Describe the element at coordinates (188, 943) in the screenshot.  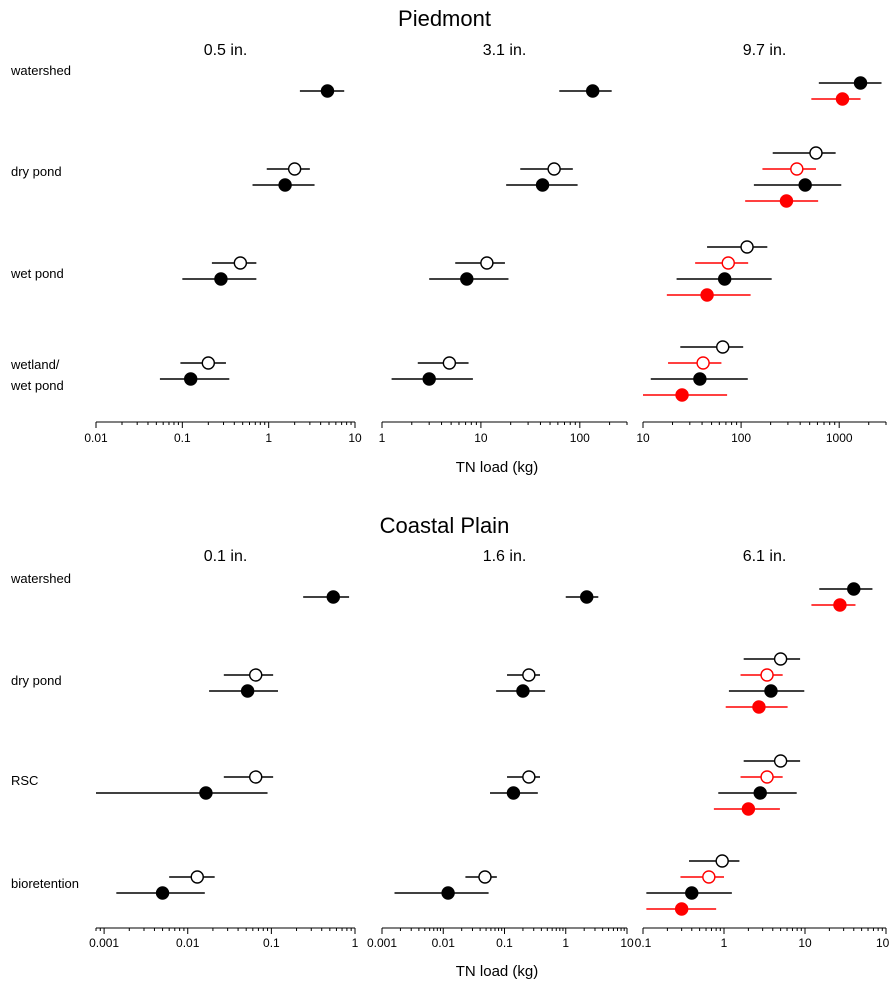
I see `x-tick-label: 0.01` at that location.